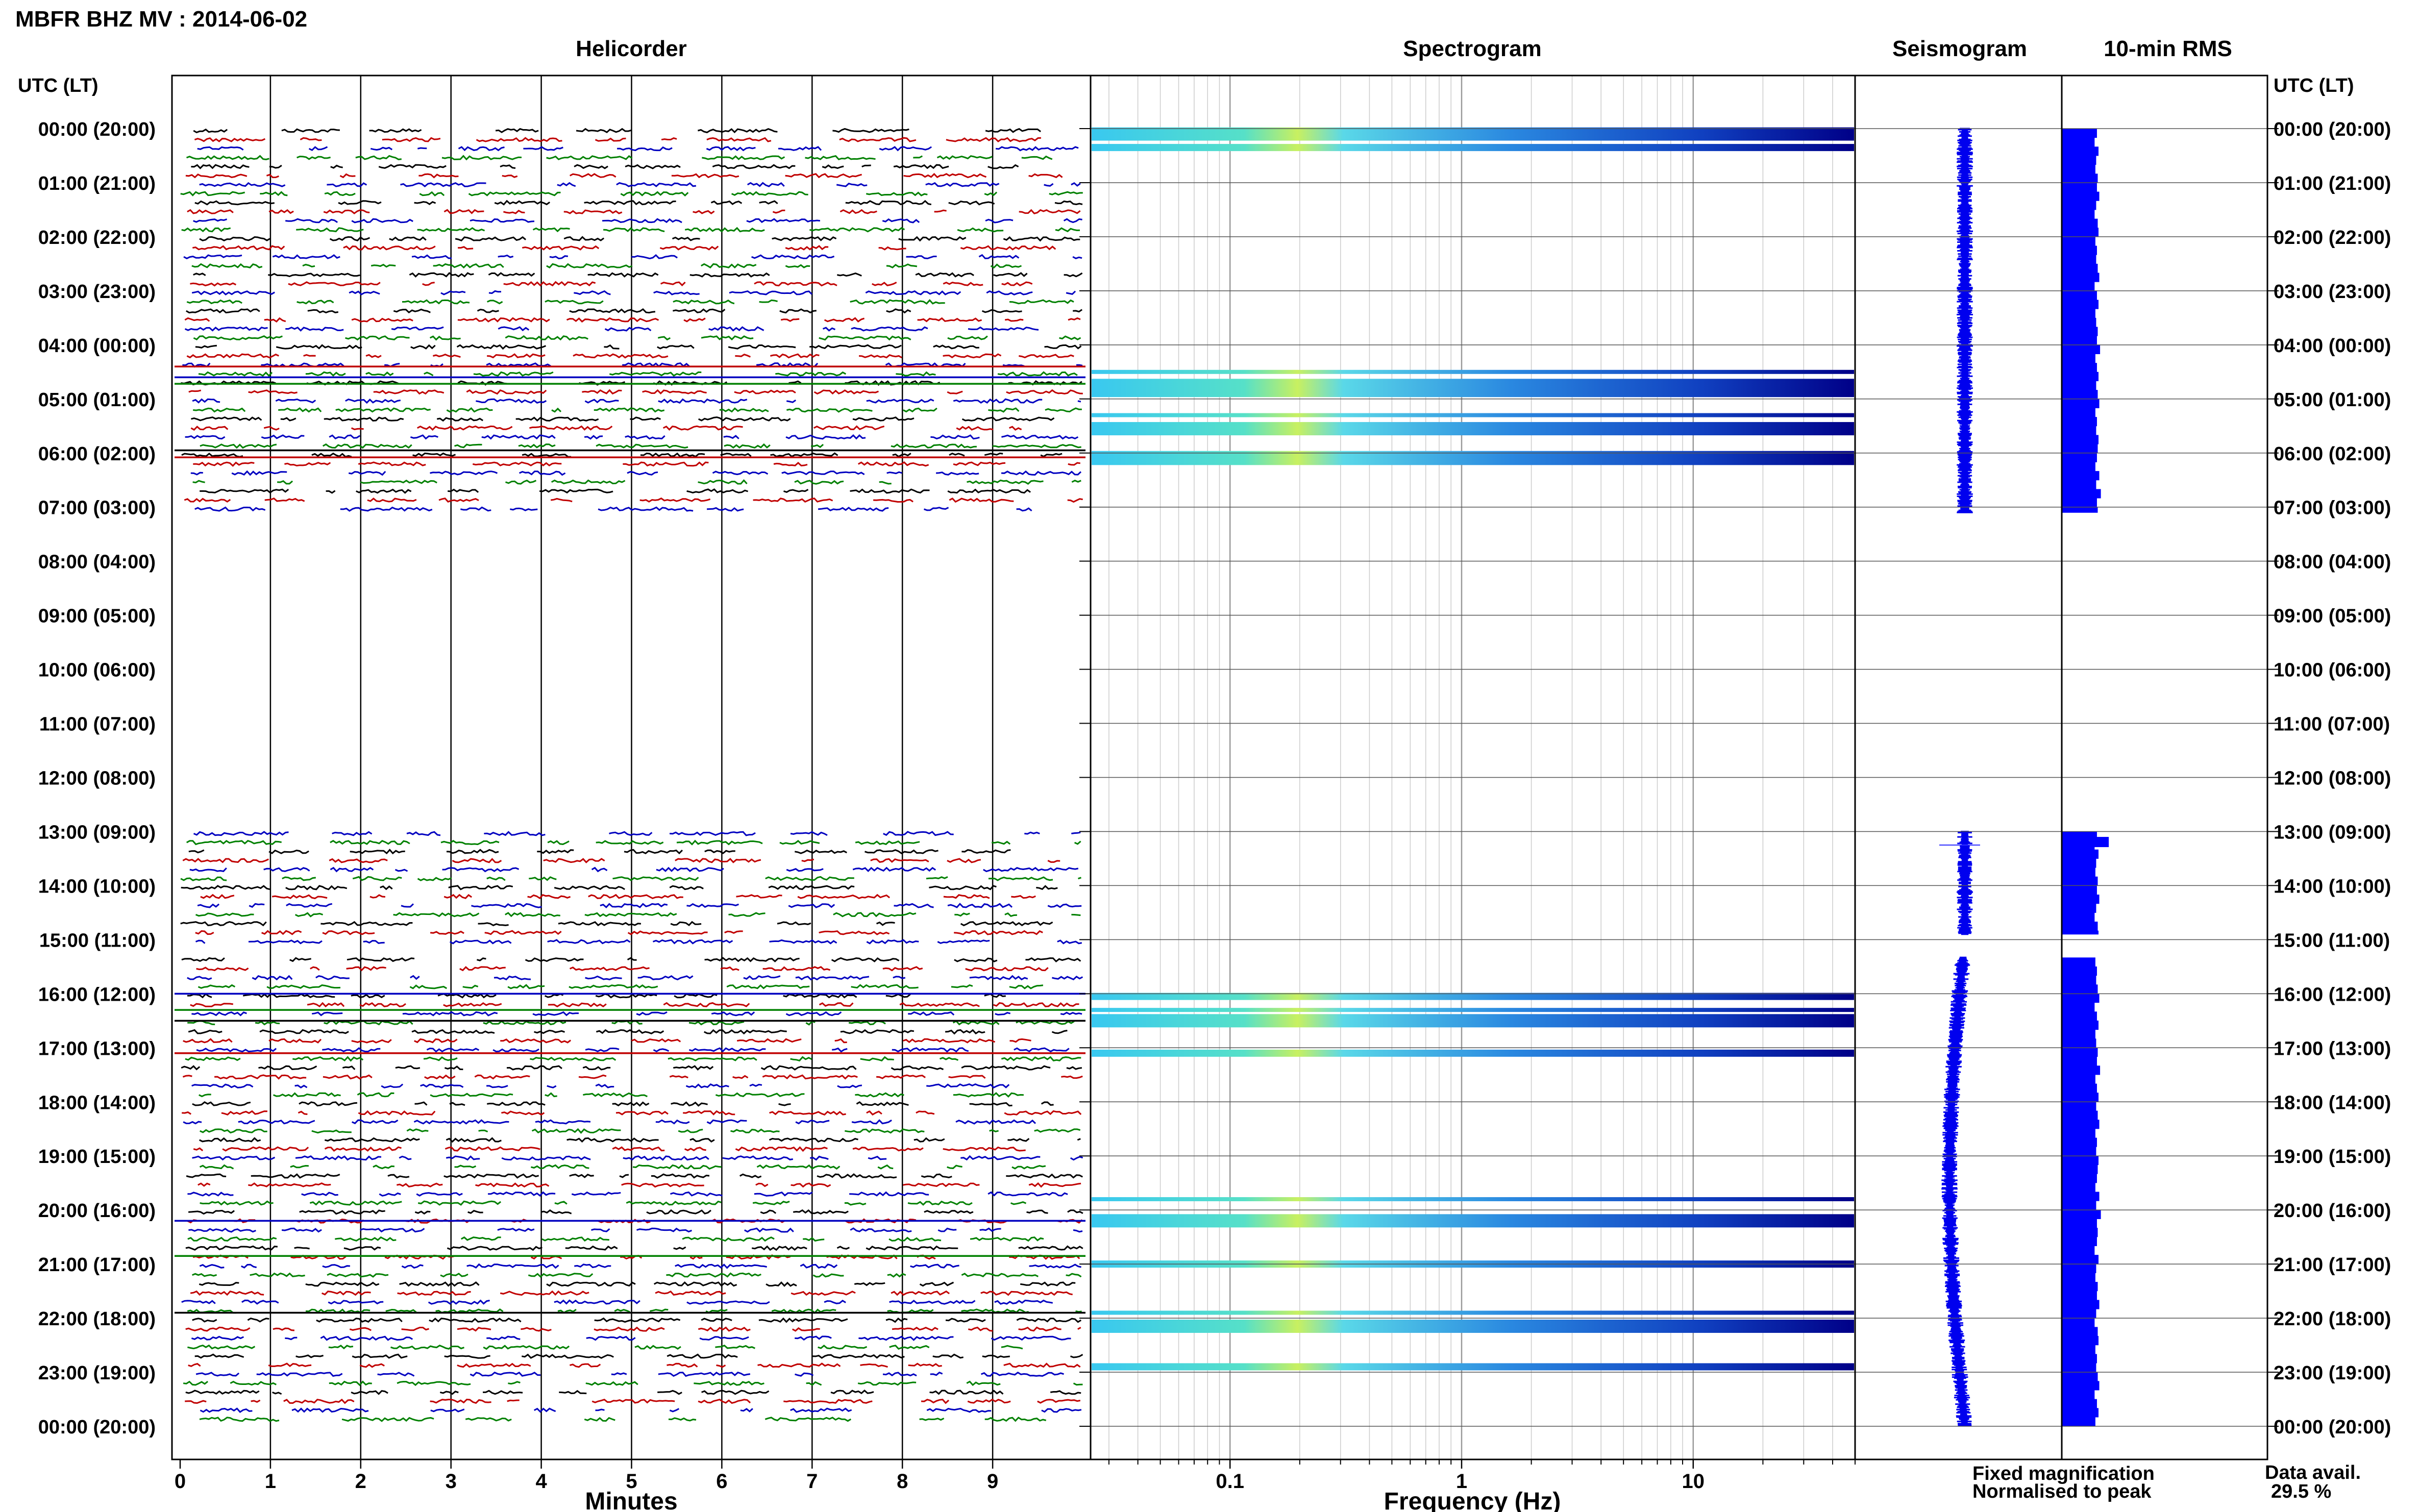  Describe the element at coordinates (2332, 616) in the screenshot. I see `hour-label-right: 09:00 (05:00)` at that location.